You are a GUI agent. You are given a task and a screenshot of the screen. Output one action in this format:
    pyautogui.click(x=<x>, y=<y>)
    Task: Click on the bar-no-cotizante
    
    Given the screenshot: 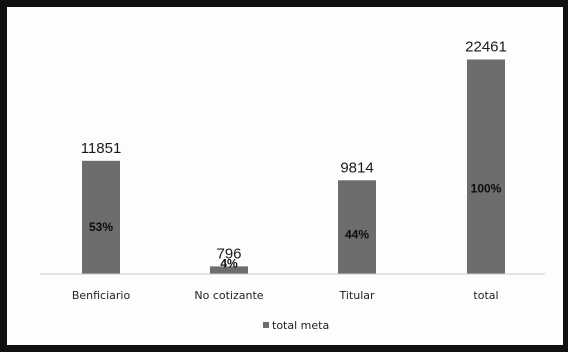 What is the action you would take?
    pyautogui.click(x=229, y=270)
    